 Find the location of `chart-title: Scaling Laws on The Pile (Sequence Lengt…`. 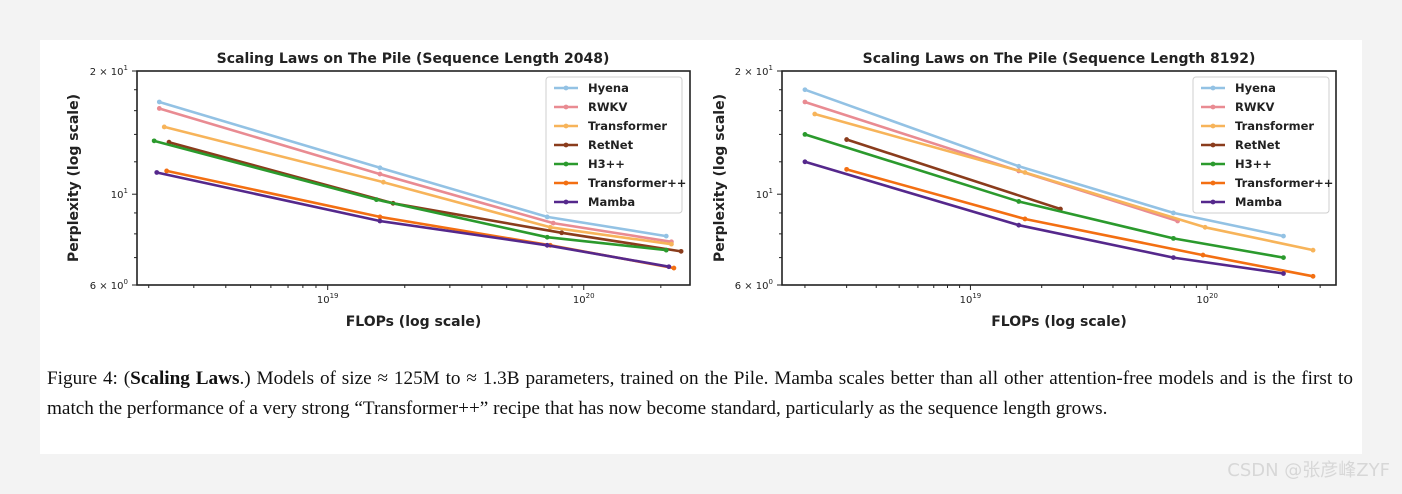

chart-title: Scaling Laws on The Pile (Sequence Lengt… is located at coordinates (1059, 59).